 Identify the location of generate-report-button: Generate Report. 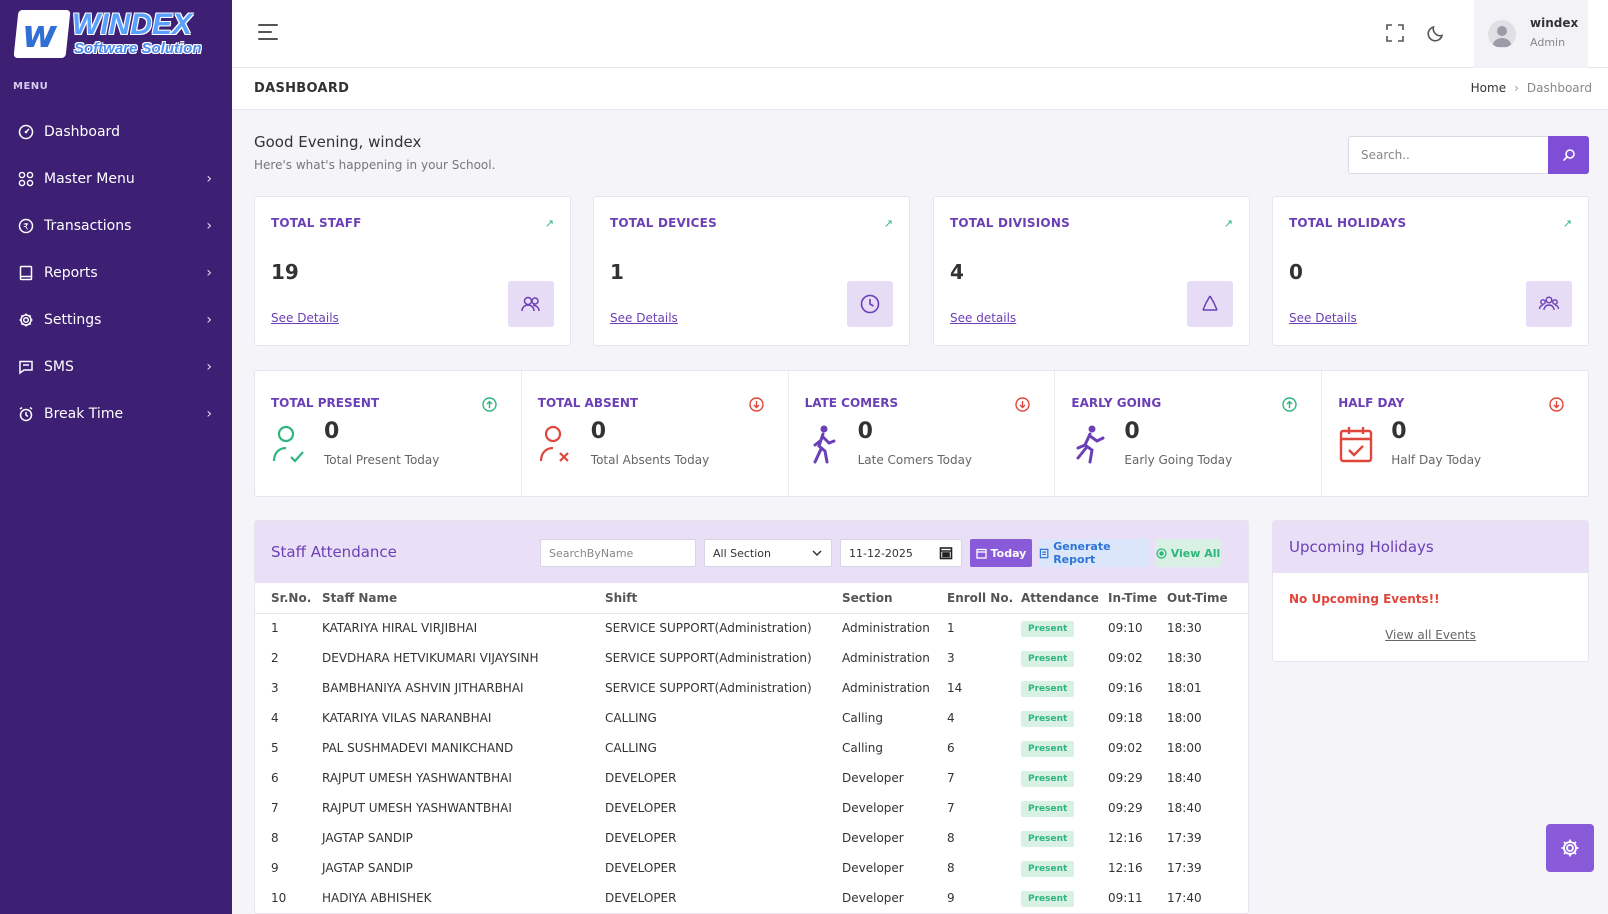
(1094, 553).